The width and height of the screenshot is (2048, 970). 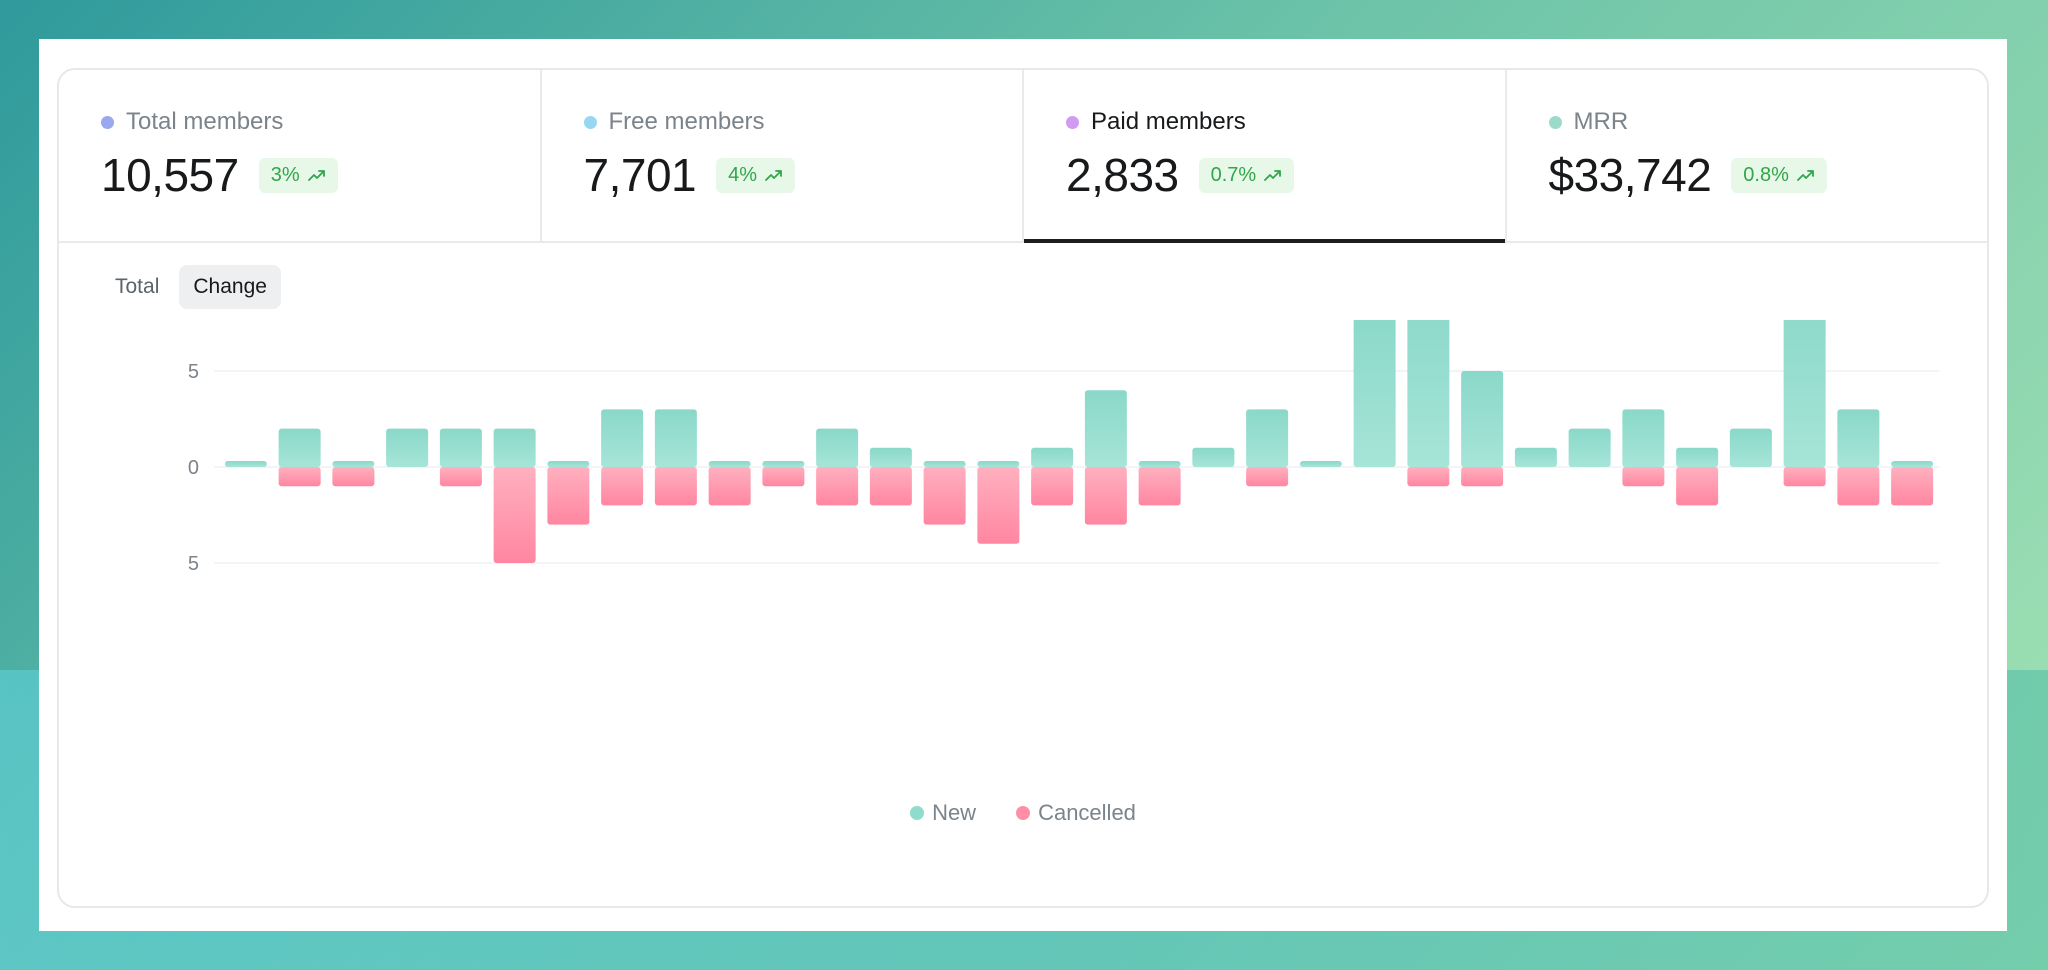 I want to click on stat-label: Free members, so click(x=686, y=121).